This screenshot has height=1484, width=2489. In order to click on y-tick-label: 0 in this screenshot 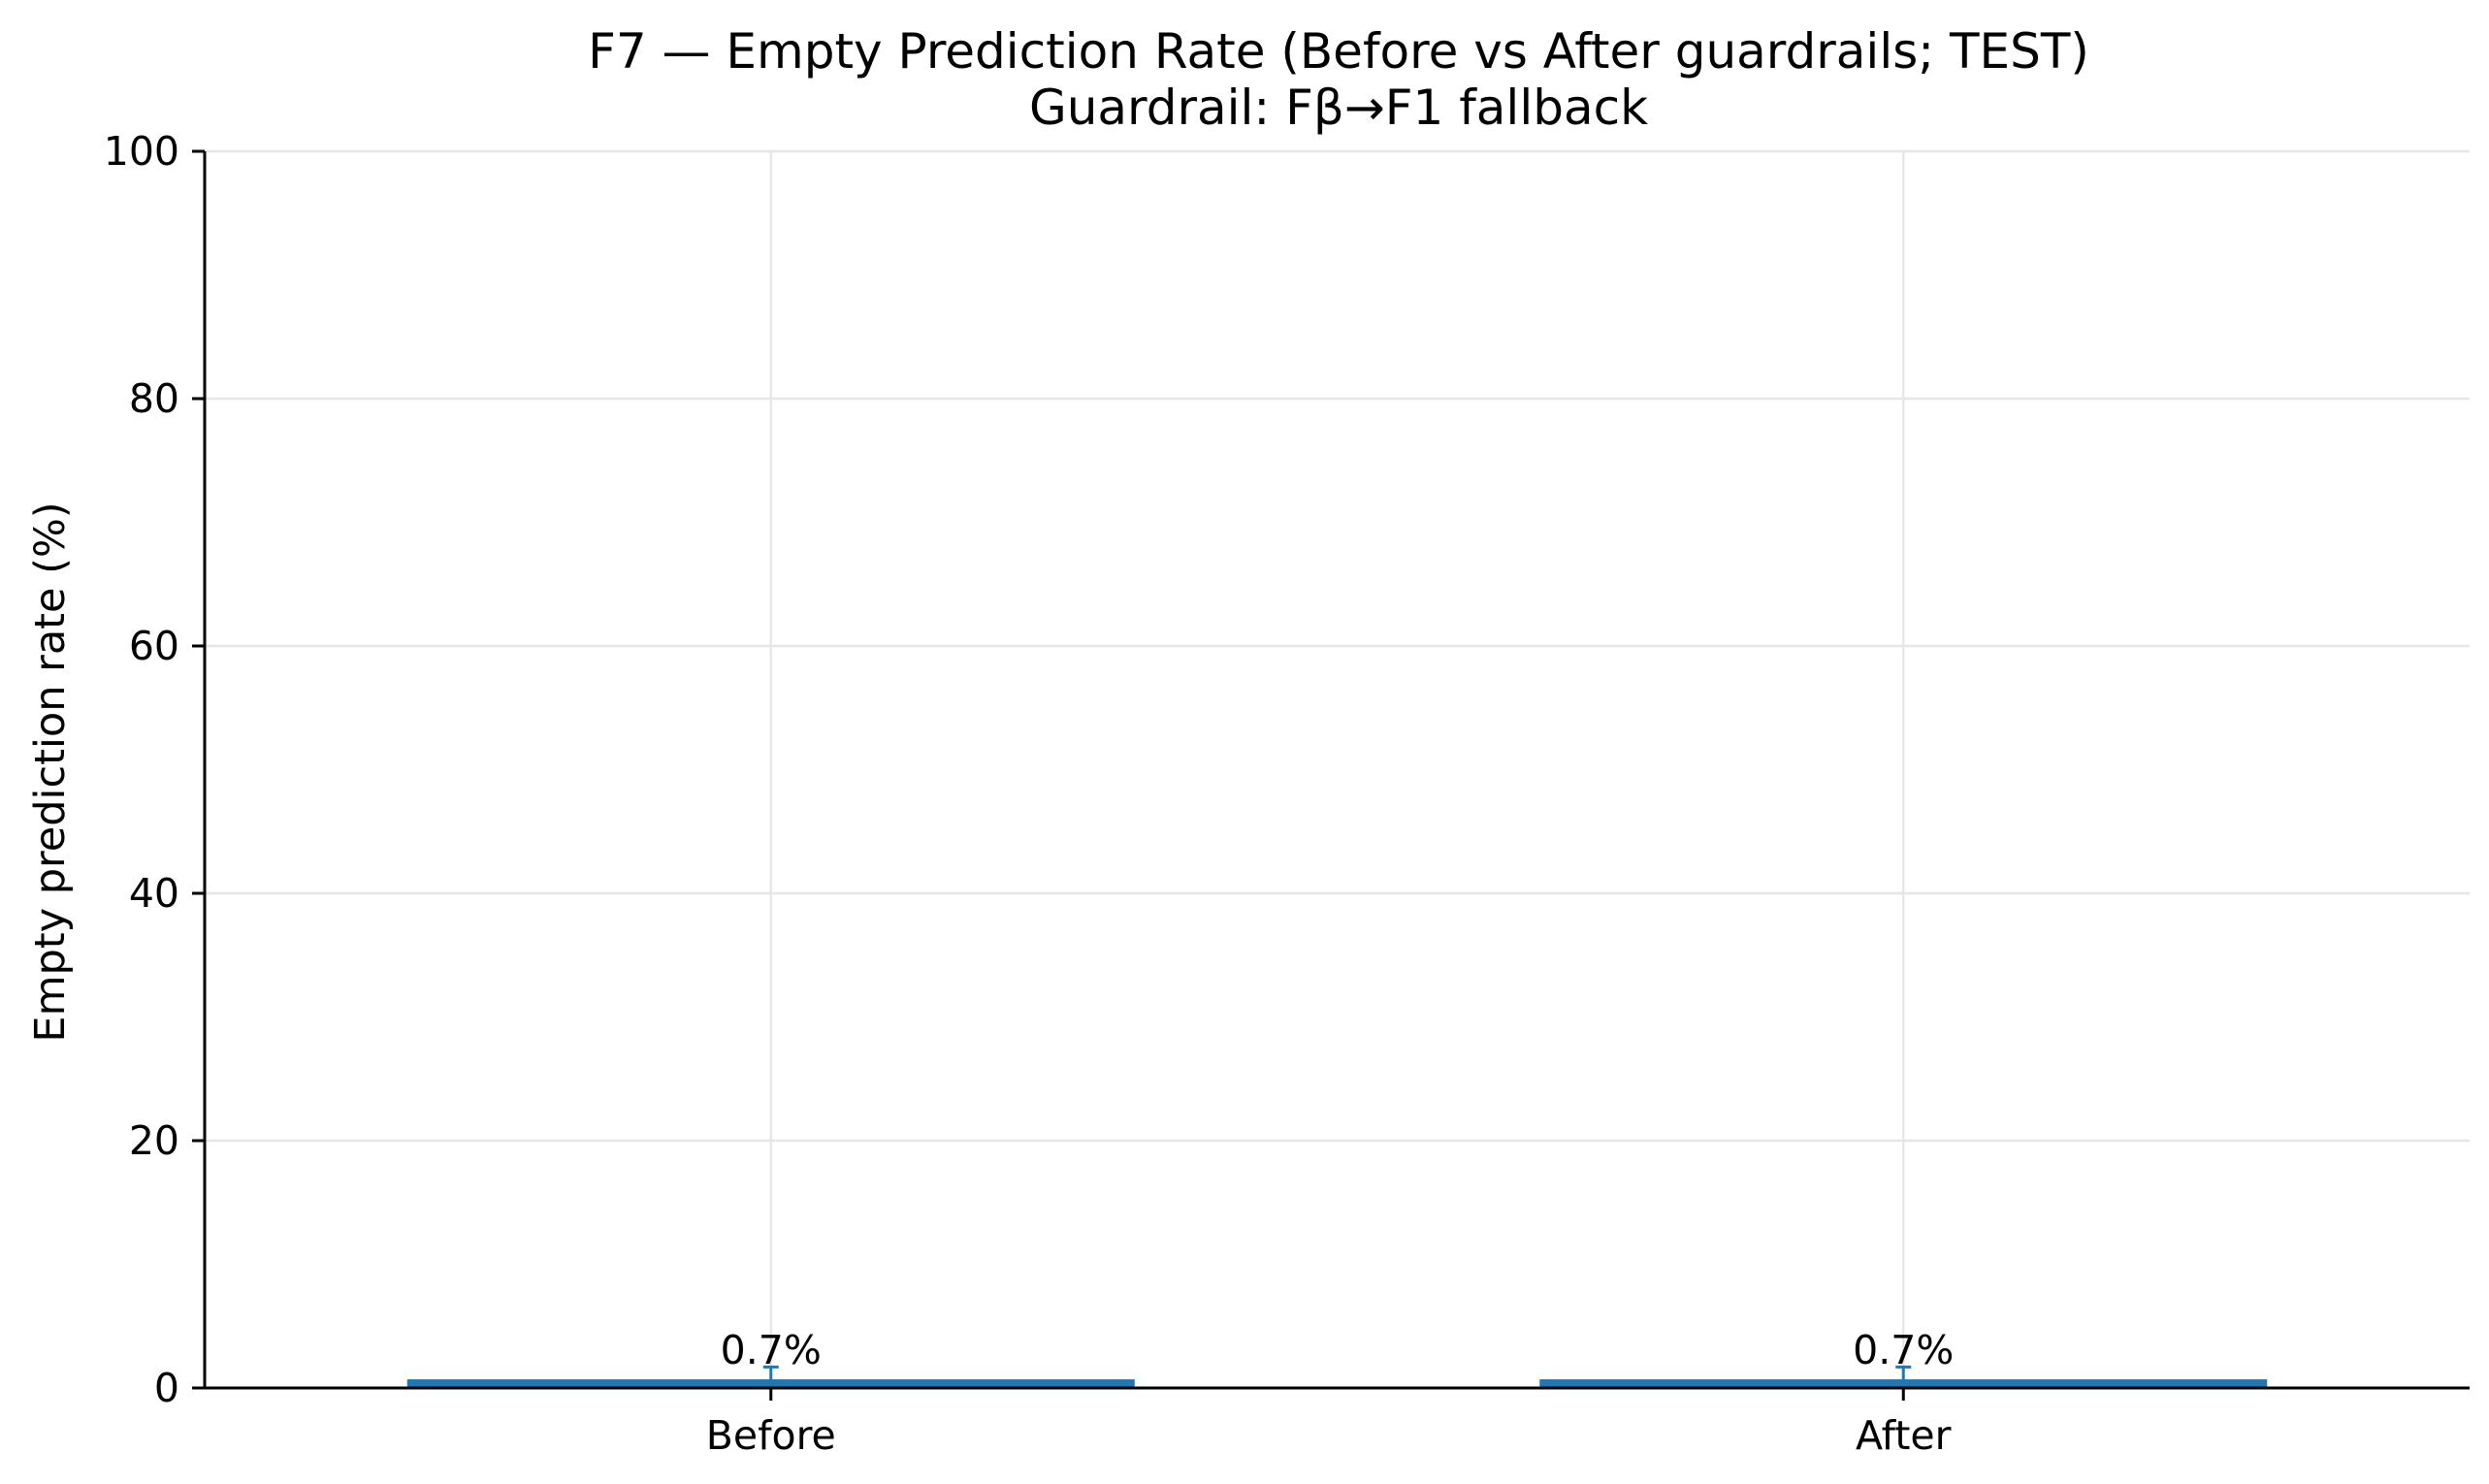, I will do `click(166, 1388)`.